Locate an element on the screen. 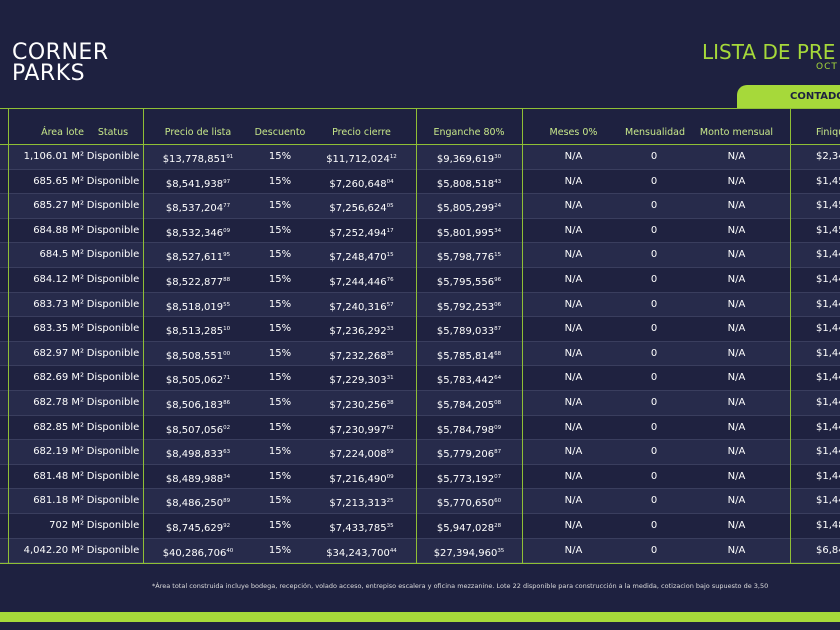  table-cell: $11,712,02412 is located at coordinates (361, 158).